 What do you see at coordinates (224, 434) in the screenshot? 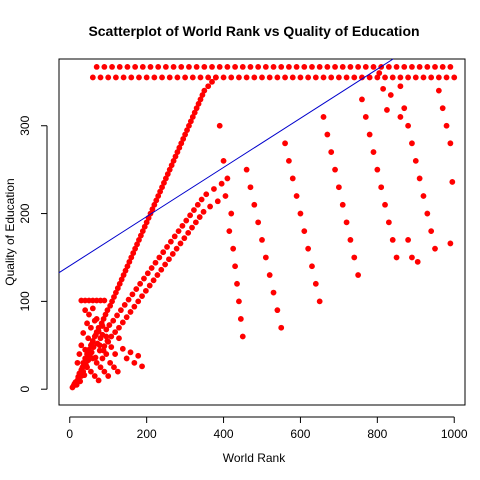
I see `x-tick-label: 400` at bounding box center [224, 434].